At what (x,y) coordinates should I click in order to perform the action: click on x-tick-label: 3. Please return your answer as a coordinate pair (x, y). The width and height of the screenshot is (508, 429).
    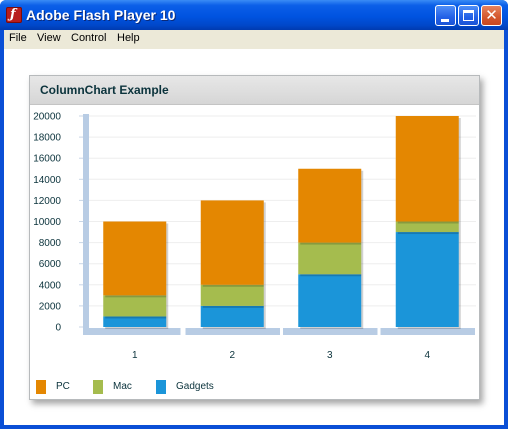
    Looking at the image, I should click on (330, 355).